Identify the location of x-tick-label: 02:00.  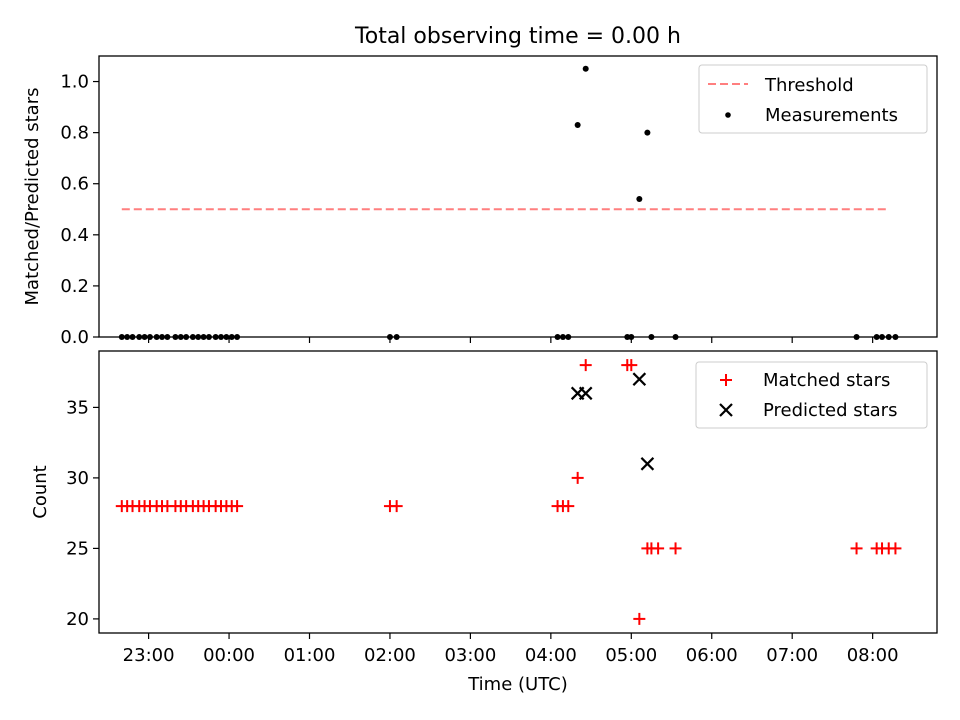
(390, 655).